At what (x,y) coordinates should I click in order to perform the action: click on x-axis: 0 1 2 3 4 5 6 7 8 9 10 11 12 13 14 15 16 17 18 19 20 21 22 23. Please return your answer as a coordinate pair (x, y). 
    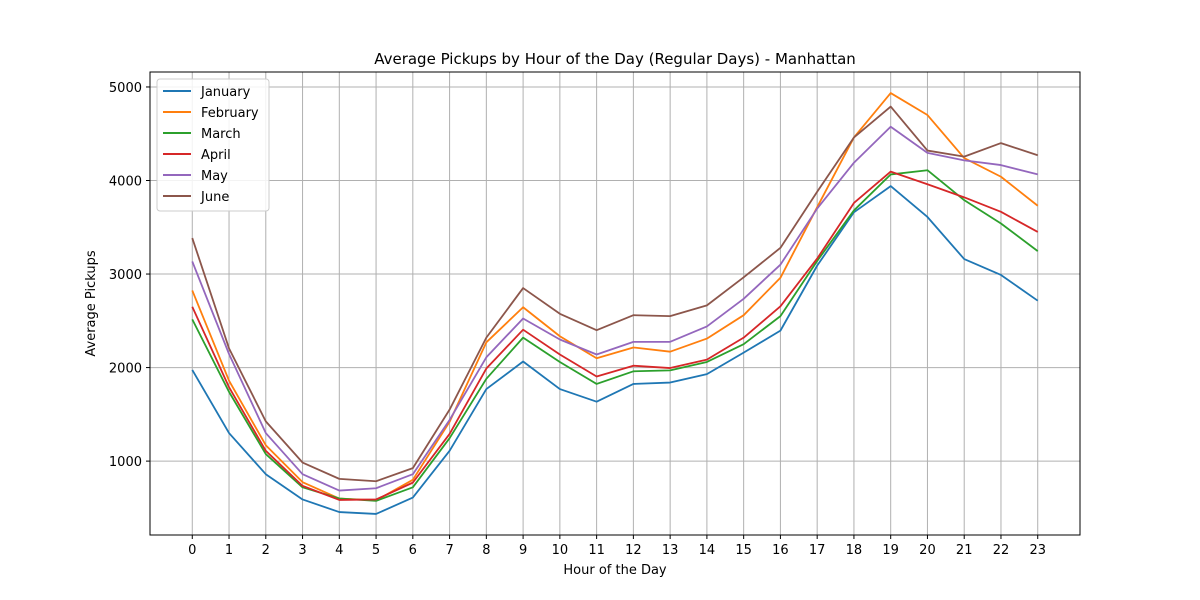
    Looking at the image, I should click on (617, 546).